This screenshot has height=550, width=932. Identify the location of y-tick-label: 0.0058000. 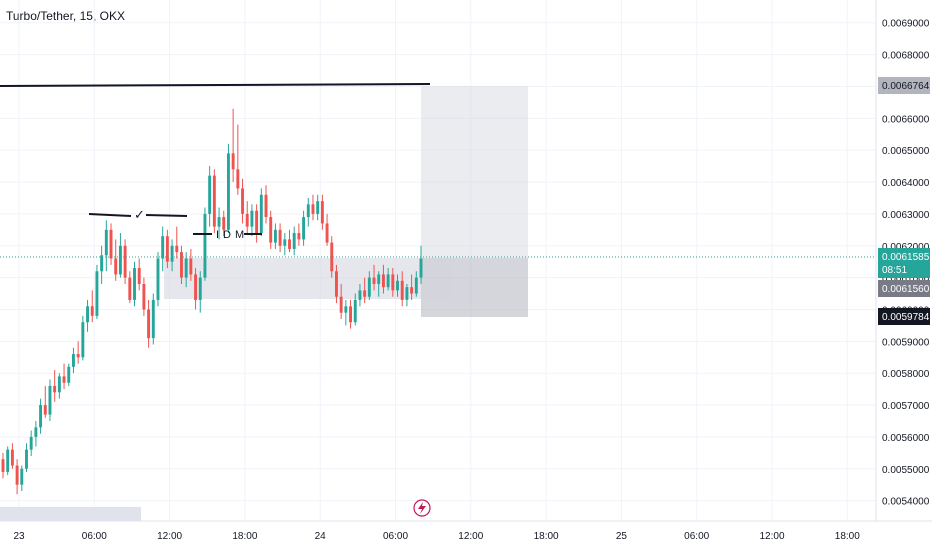
(906, 374).